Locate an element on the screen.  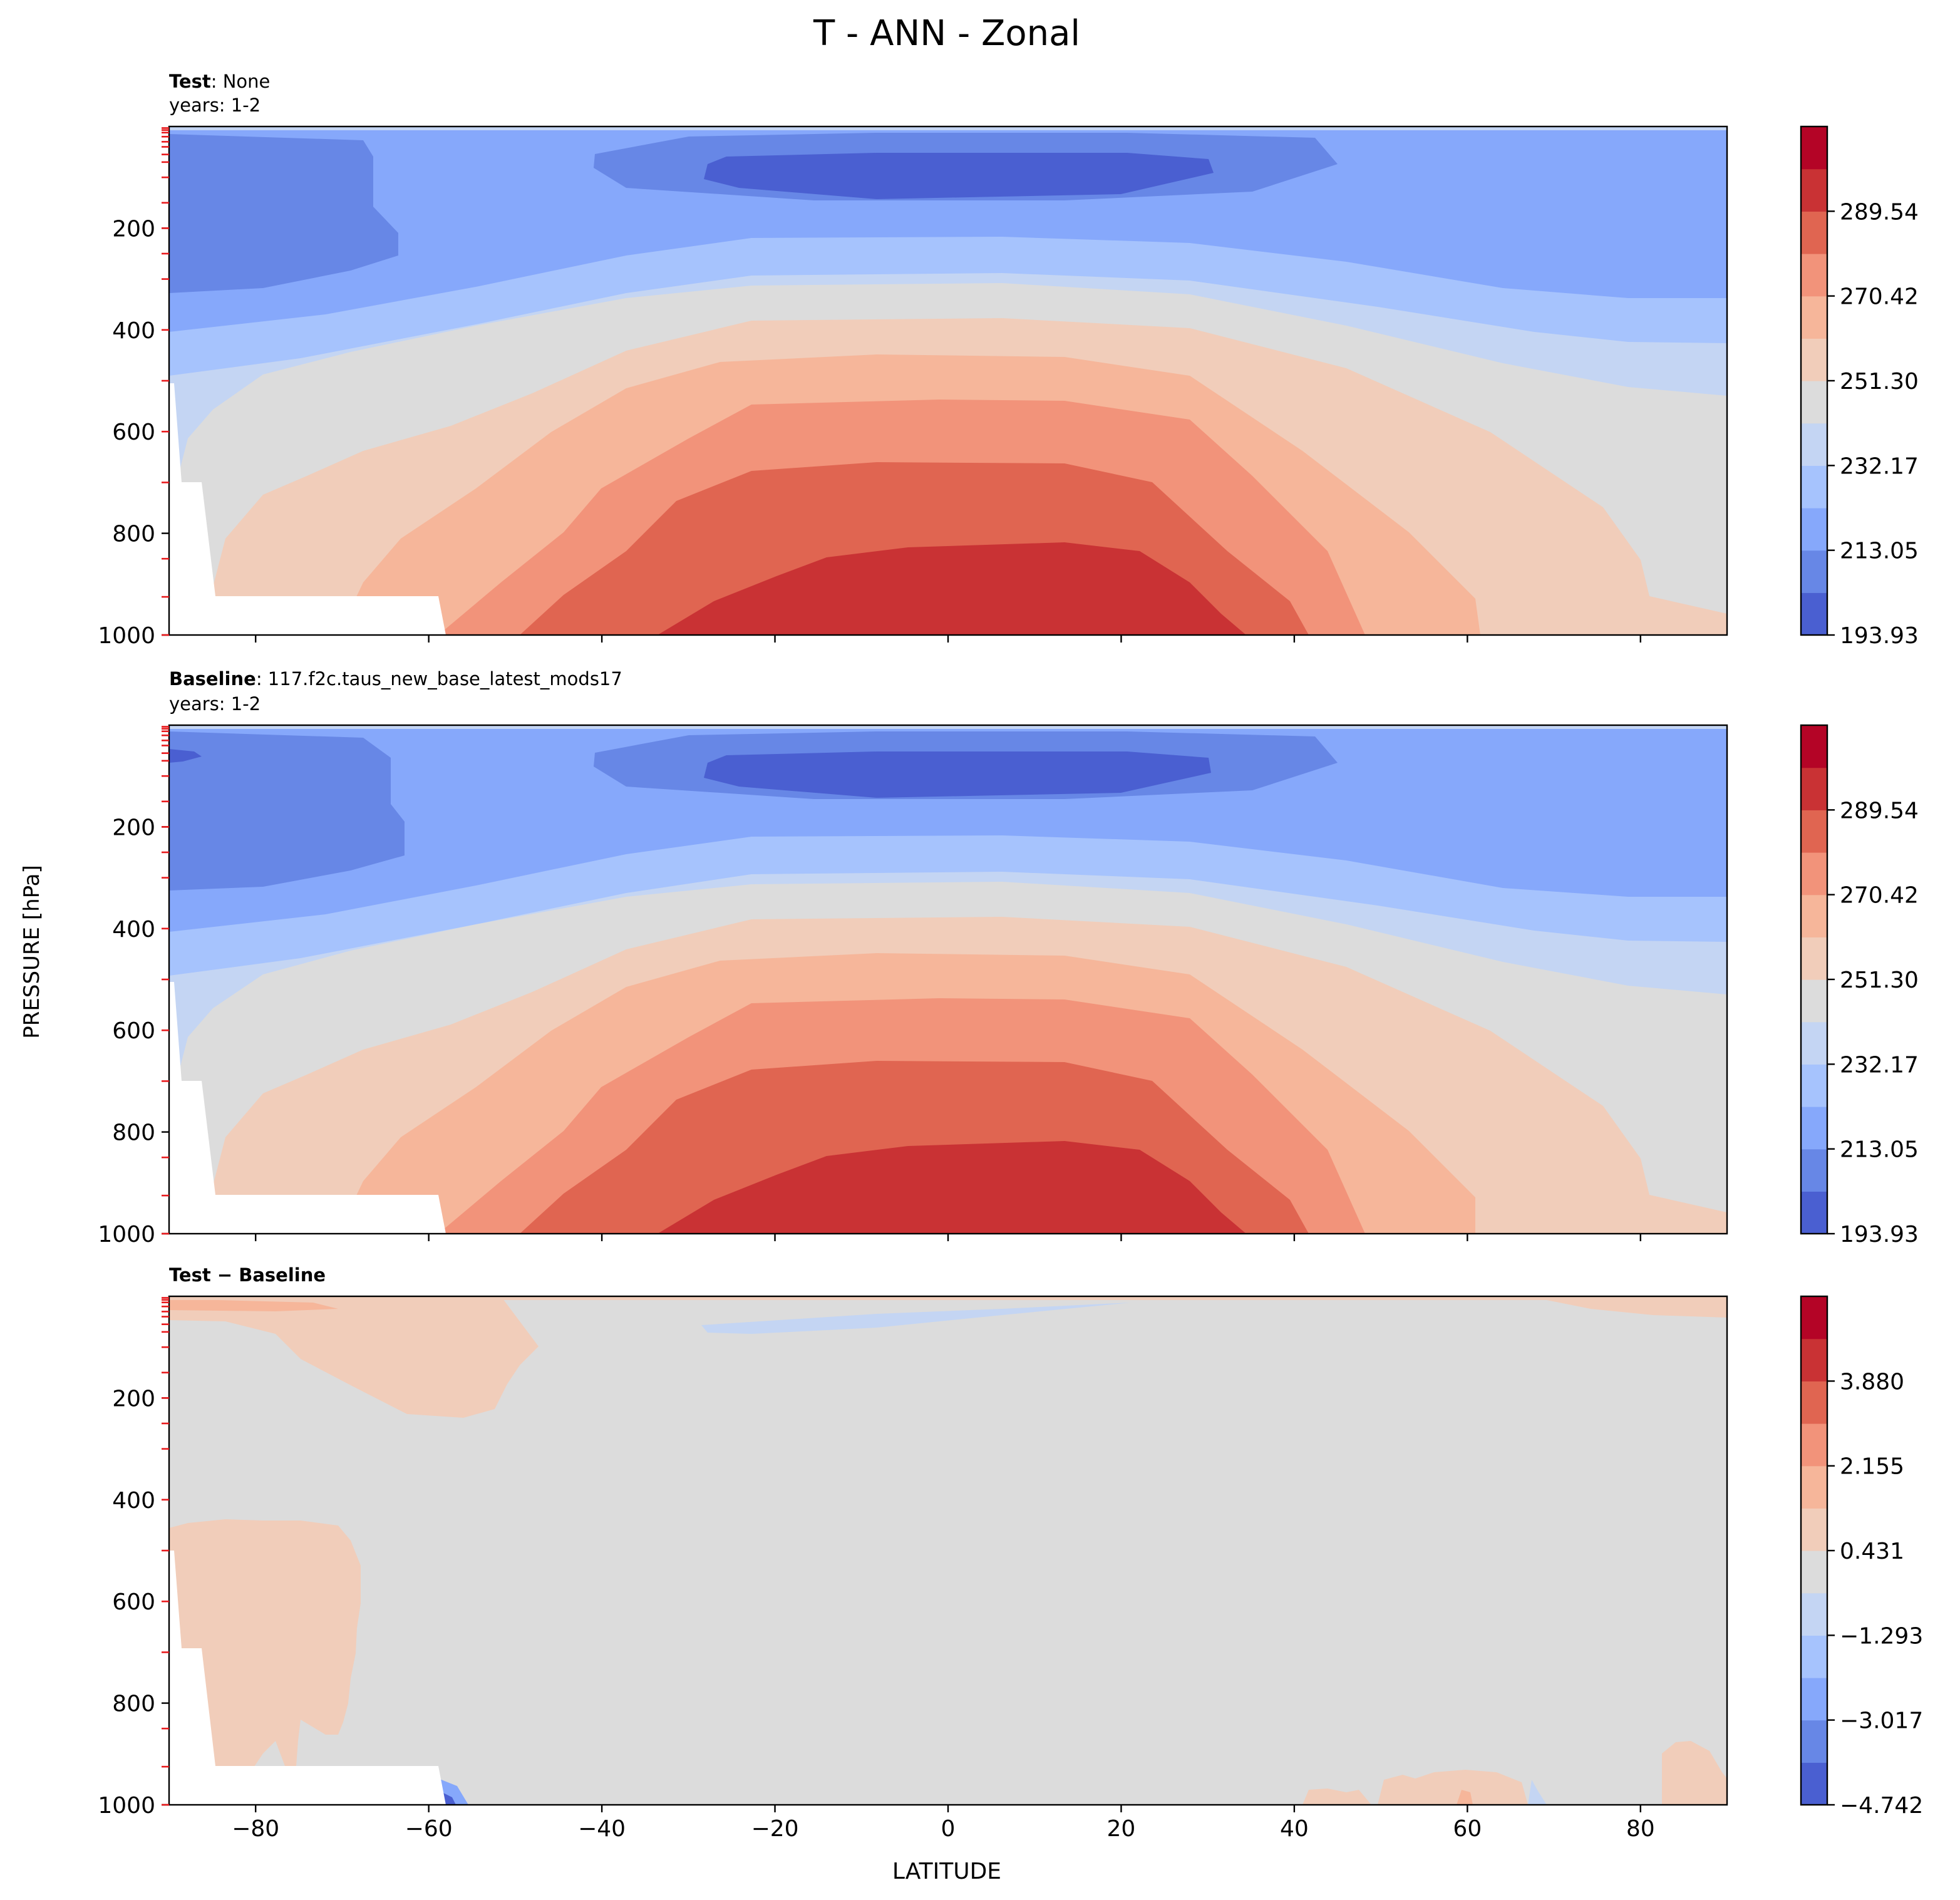
panel-diff-colorbar-bands is located at coordinates (1814, 1550).